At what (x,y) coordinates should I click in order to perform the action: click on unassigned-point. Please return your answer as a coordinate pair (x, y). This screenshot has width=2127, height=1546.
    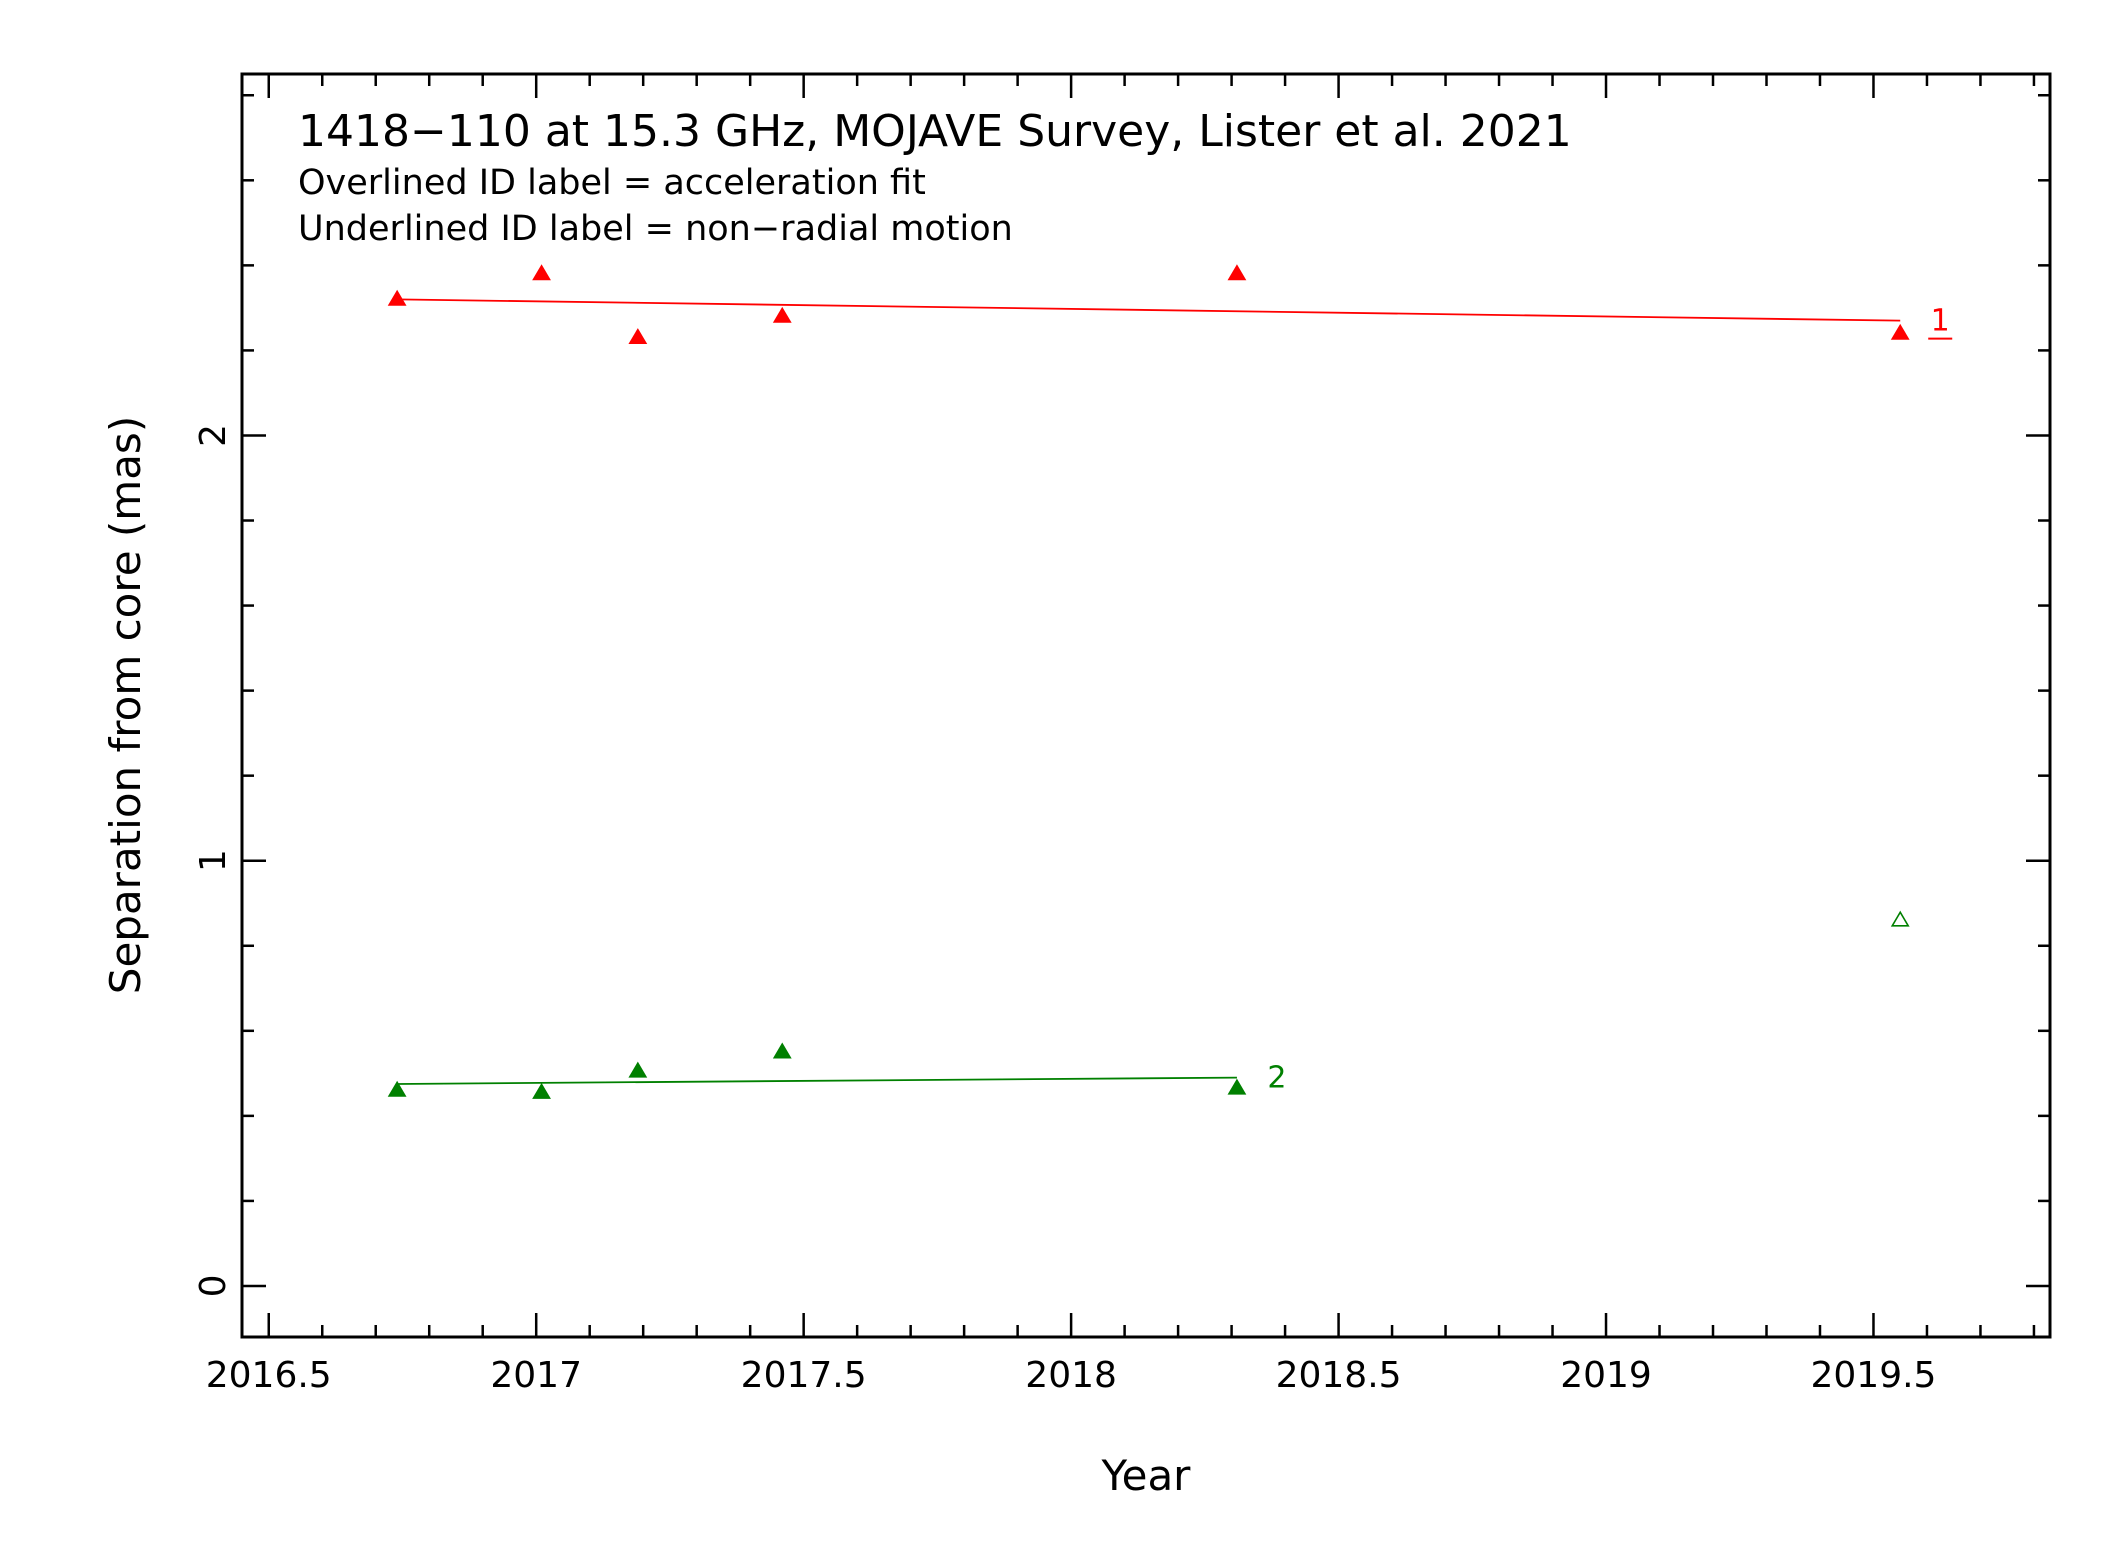
    Looking at the image, I should click on (1900, 918).